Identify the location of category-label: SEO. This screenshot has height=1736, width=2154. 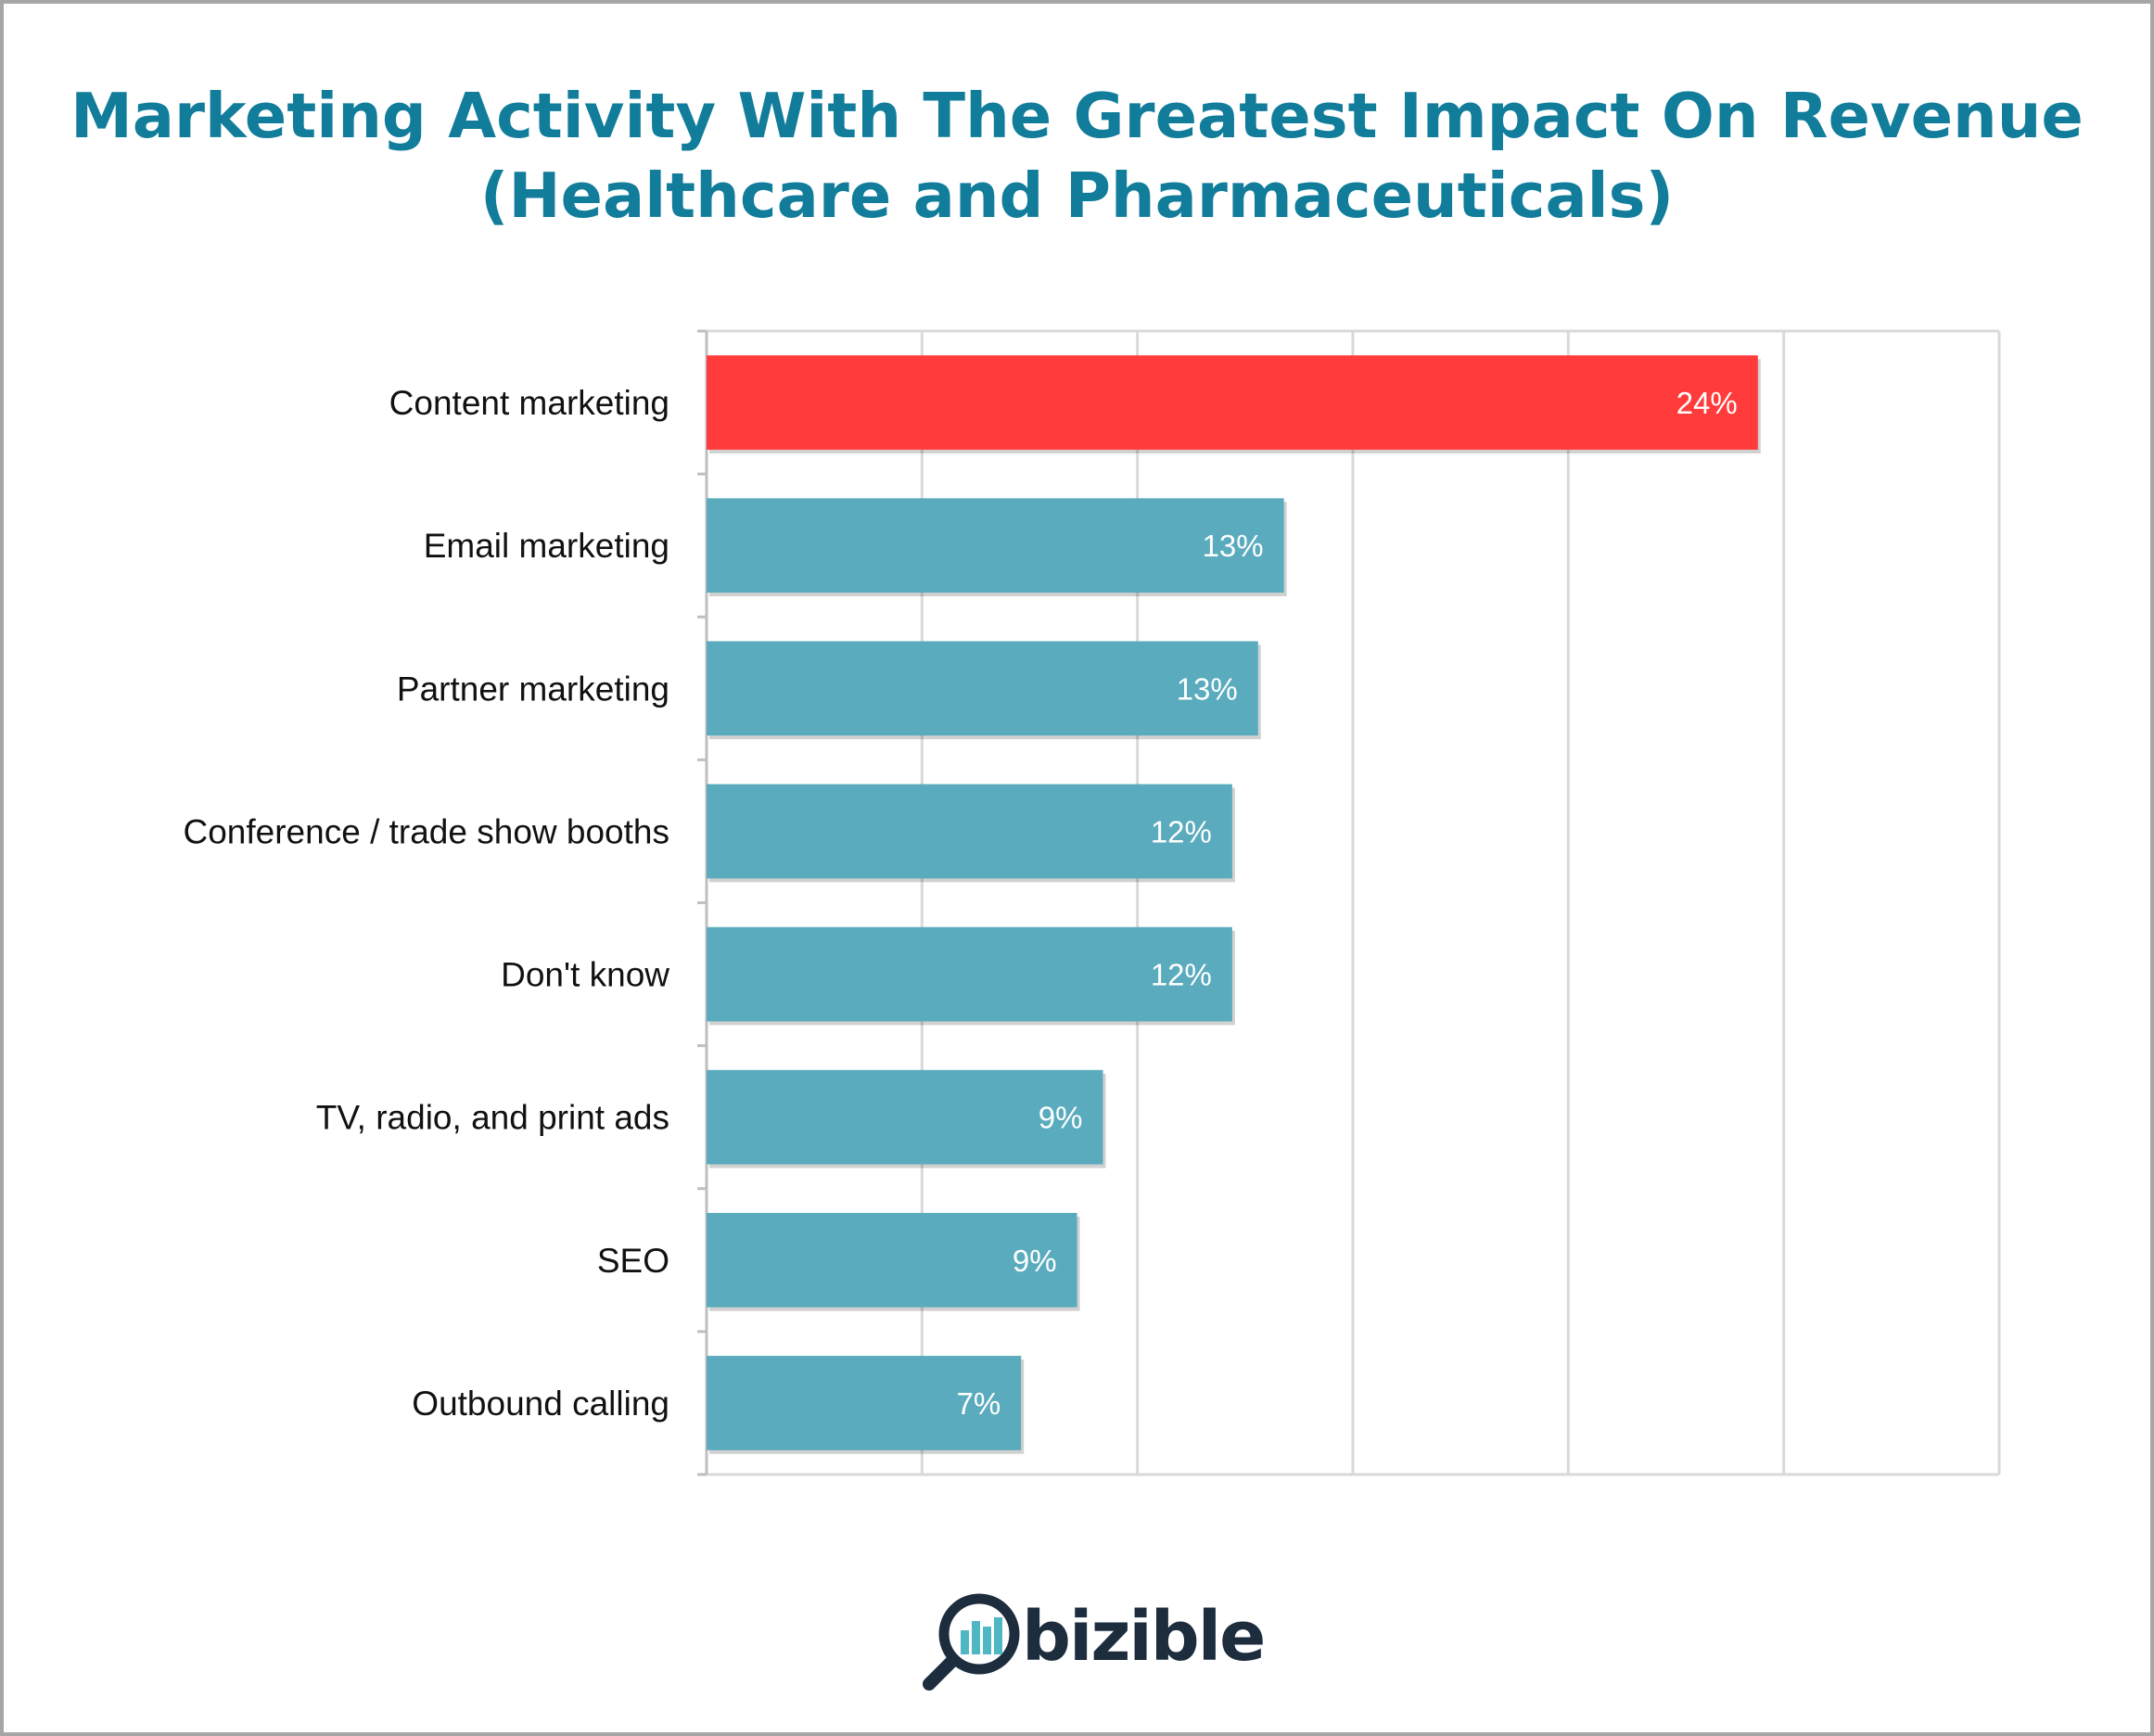
(633, 1261).